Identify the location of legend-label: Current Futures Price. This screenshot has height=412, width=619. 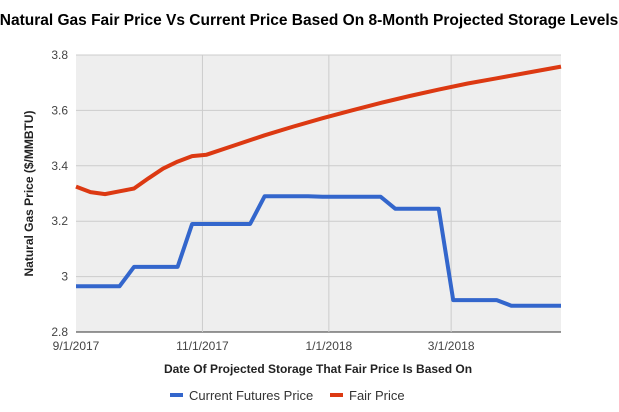
(251, 395).